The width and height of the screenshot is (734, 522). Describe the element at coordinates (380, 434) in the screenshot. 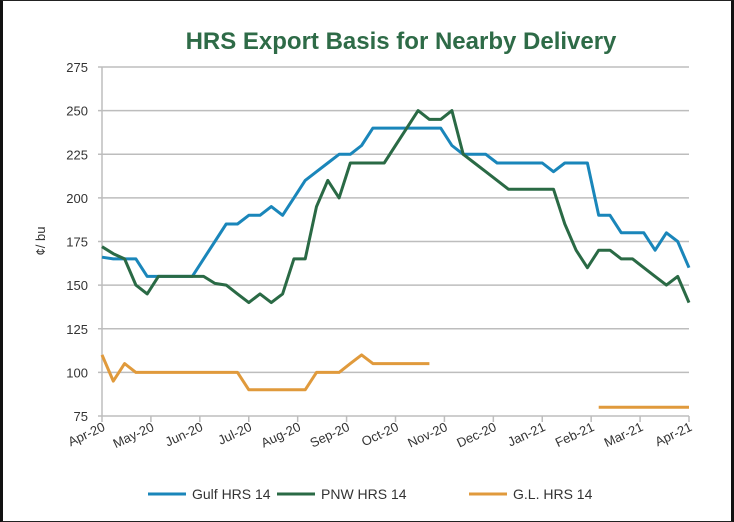

I see `x-tick-label: Oct-20` at that location.